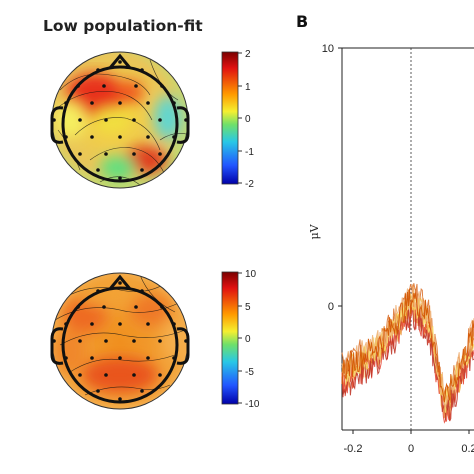  Describe the element at coordinates (240, 339) in the screenshot. I see `colorbar-2: 10 5 0 -5 -10` at that location.